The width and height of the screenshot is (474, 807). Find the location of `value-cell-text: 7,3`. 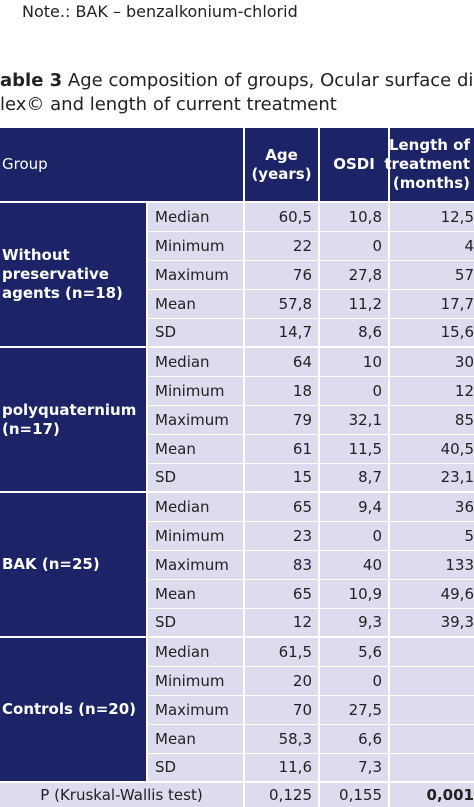

value-cell-text: 7,3 is located at coordinates (370, 767).